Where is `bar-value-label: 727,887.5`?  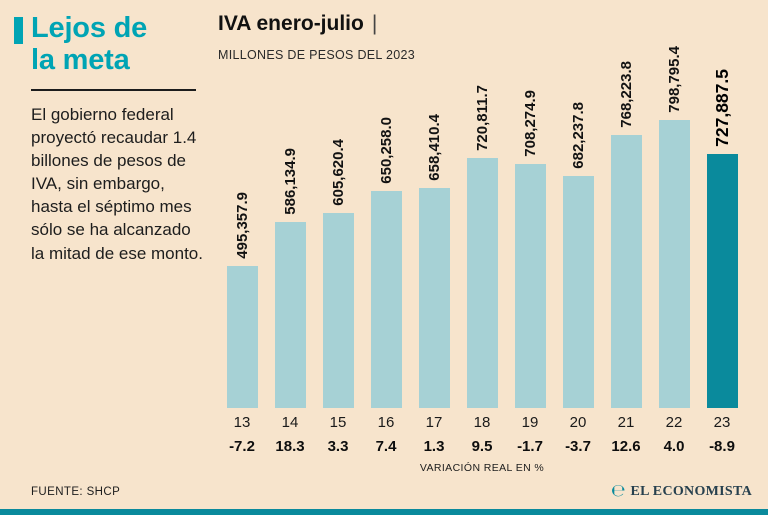 bar-value-label: 727,887.5 is located at coordinates (721, 108).